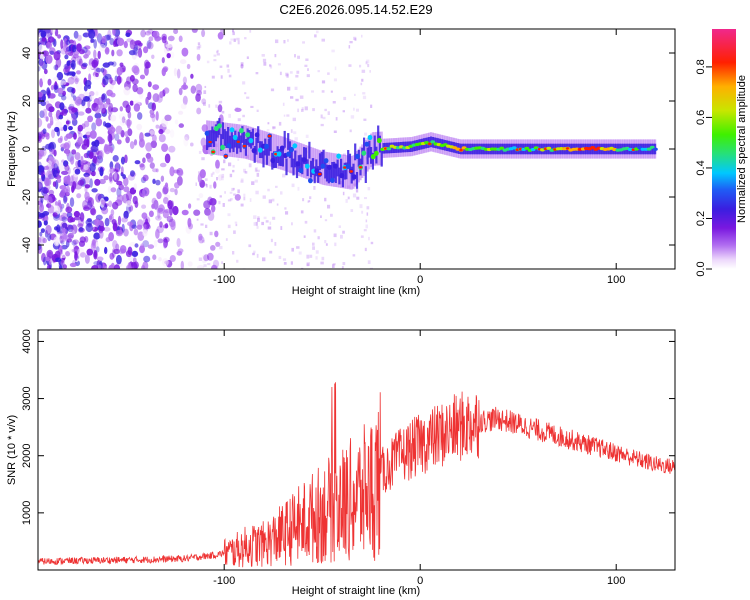 This screenshot has width=750, height=600. I want to click on colorbar-tick-label: 0.0, so click(701, 268).